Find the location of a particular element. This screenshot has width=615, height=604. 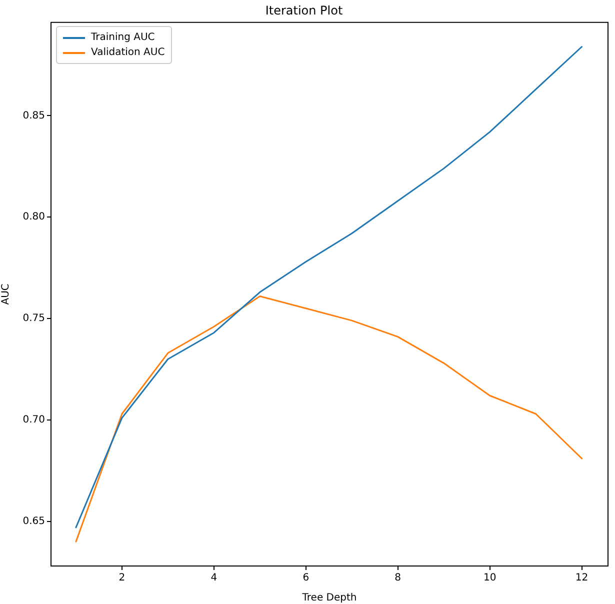

x-tick-label: 12 is located at coordinates (581, 578).